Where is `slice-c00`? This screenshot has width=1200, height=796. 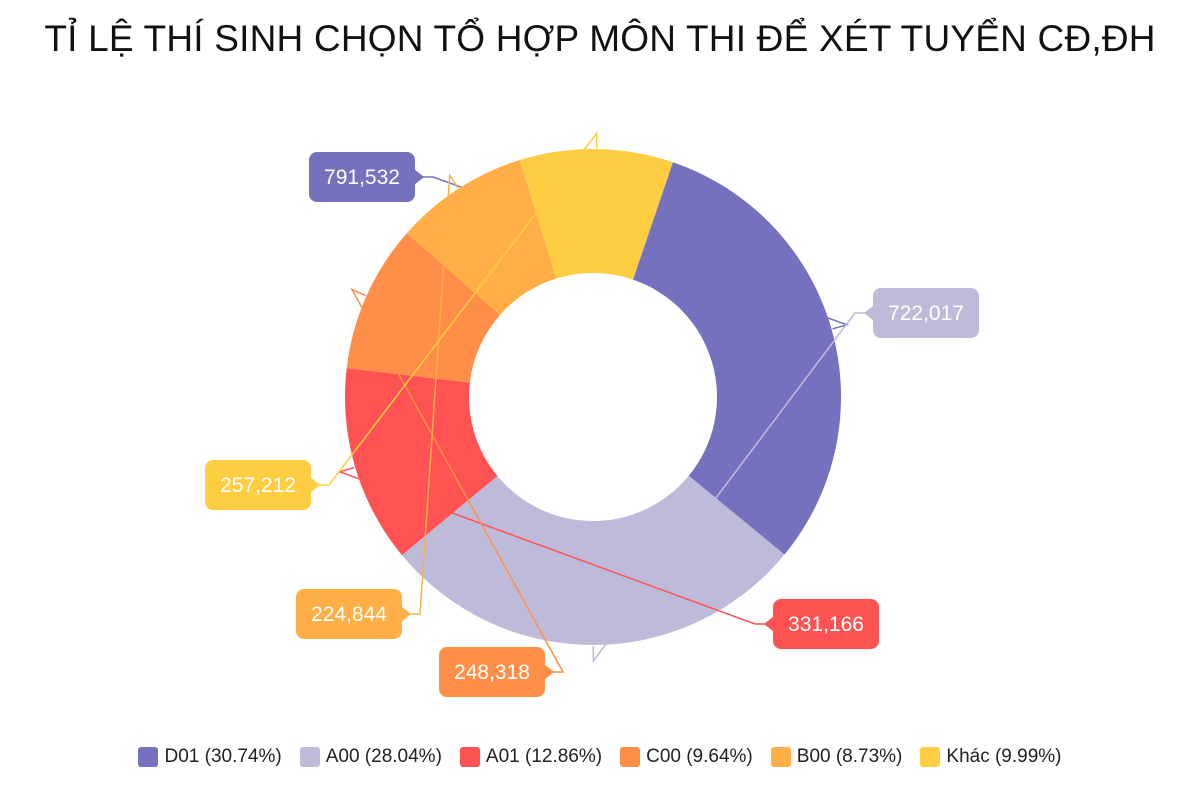
slice-c00 is located at coordinates (423, 307).